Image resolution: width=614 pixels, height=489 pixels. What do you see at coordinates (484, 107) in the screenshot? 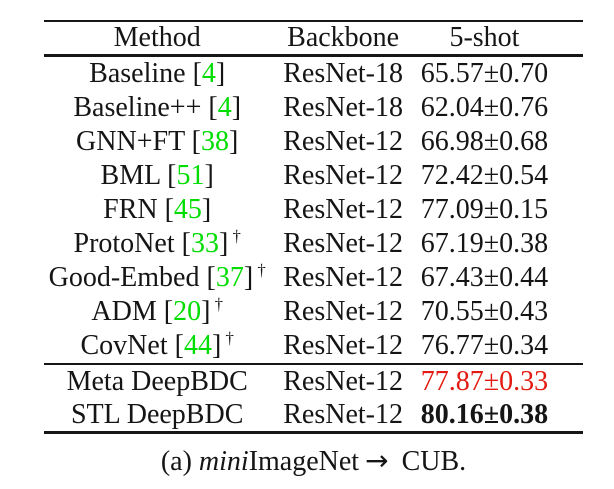
I see `accuracy-cell: 62.04±0.76` at bounding box center [484, 107].